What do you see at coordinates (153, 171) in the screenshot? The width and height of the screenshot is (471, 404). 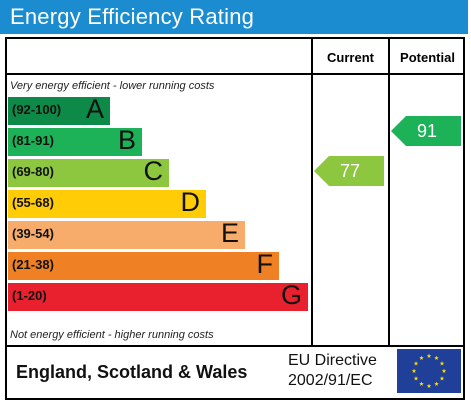 I see `band-letter: C` at bounding box center [153, 171].